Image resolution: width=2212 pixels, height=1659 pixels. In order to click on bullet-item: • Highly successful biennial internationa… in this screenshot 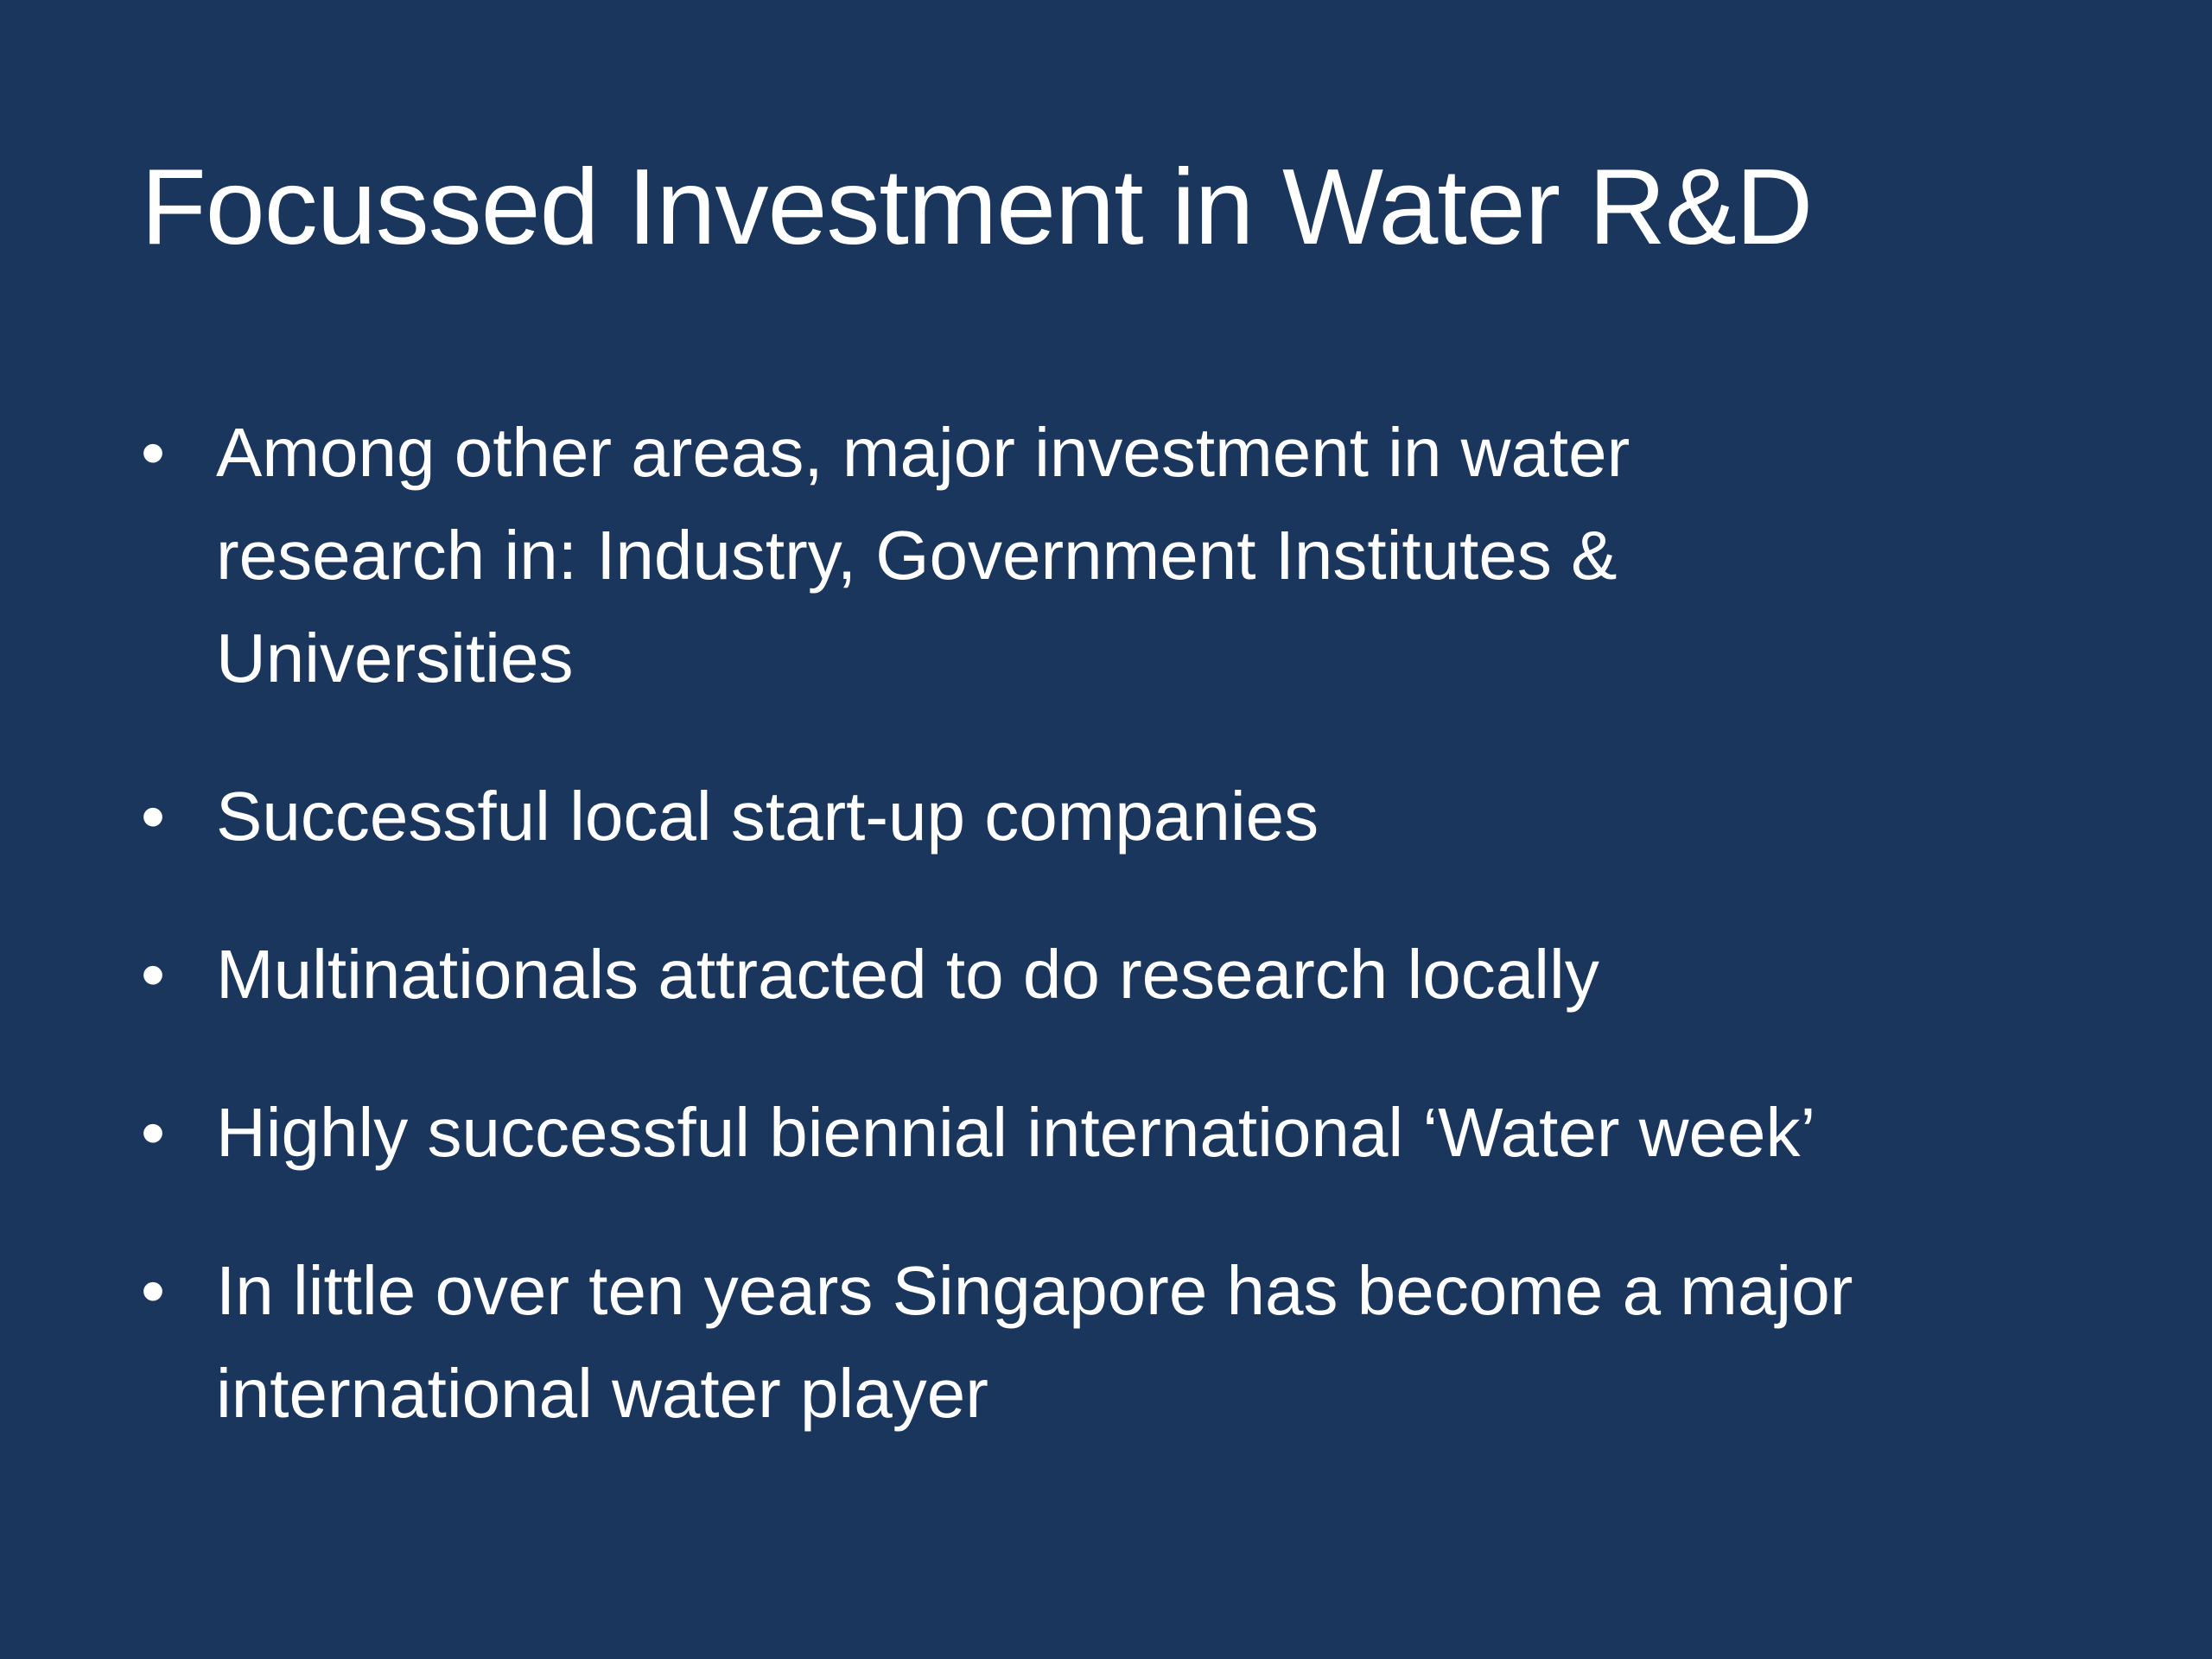, I will do `click(997, 1132)`.